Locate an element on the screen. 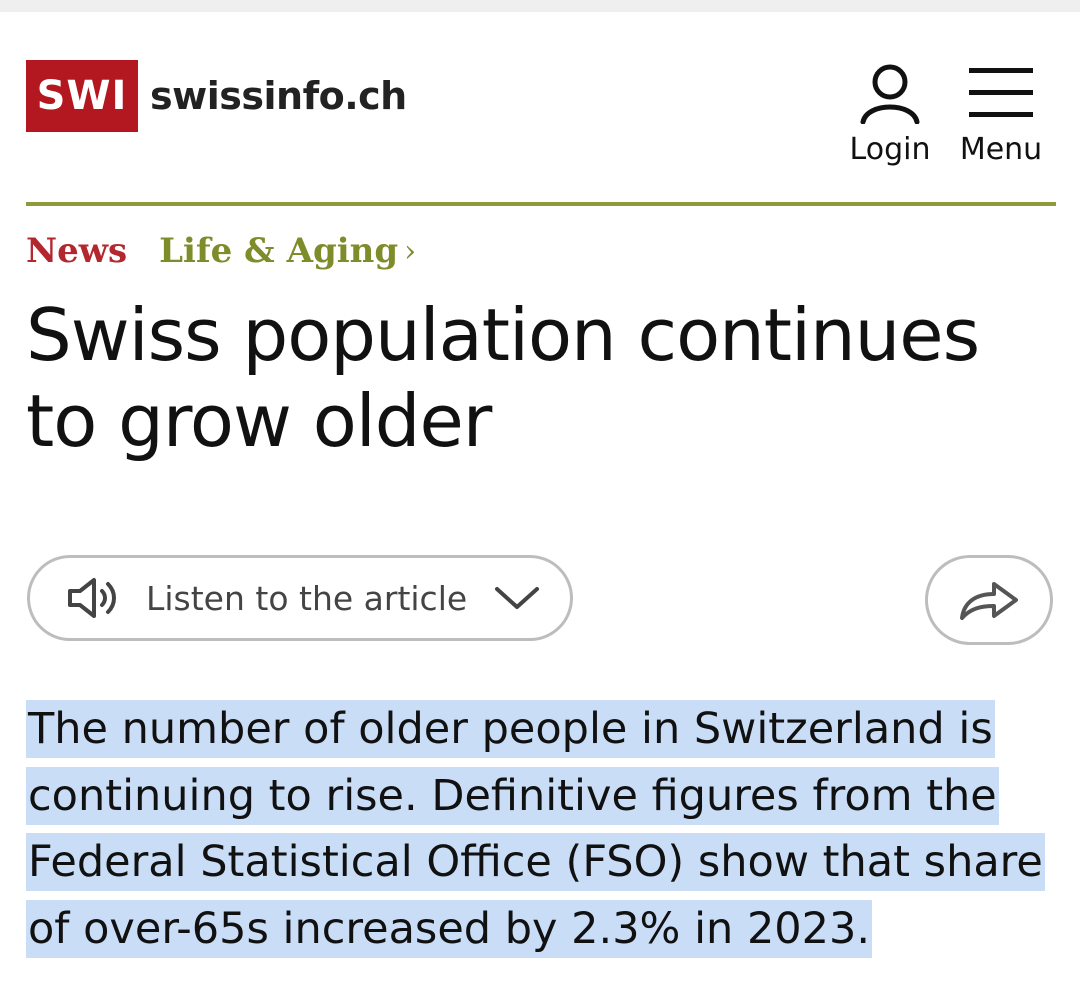 The width and height of the screenshot is (1080, 1007). user-icon is located at coordinates (890, 94).